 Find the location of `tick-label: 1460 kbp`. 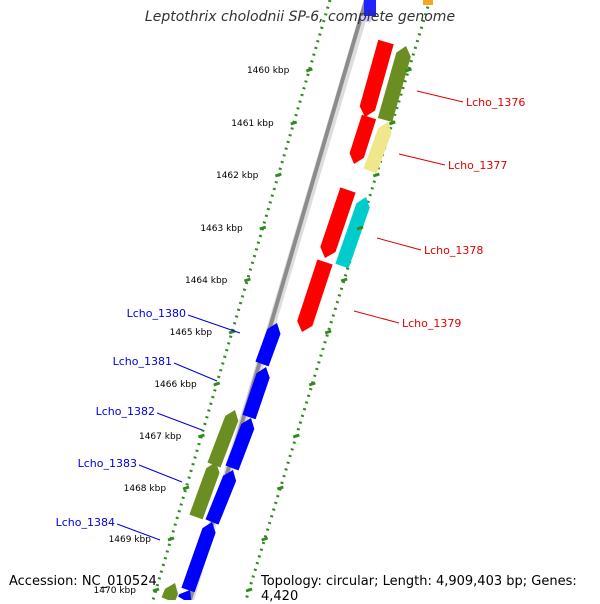

tick-label: 1460 kbp is located at coordinates (268, 71).